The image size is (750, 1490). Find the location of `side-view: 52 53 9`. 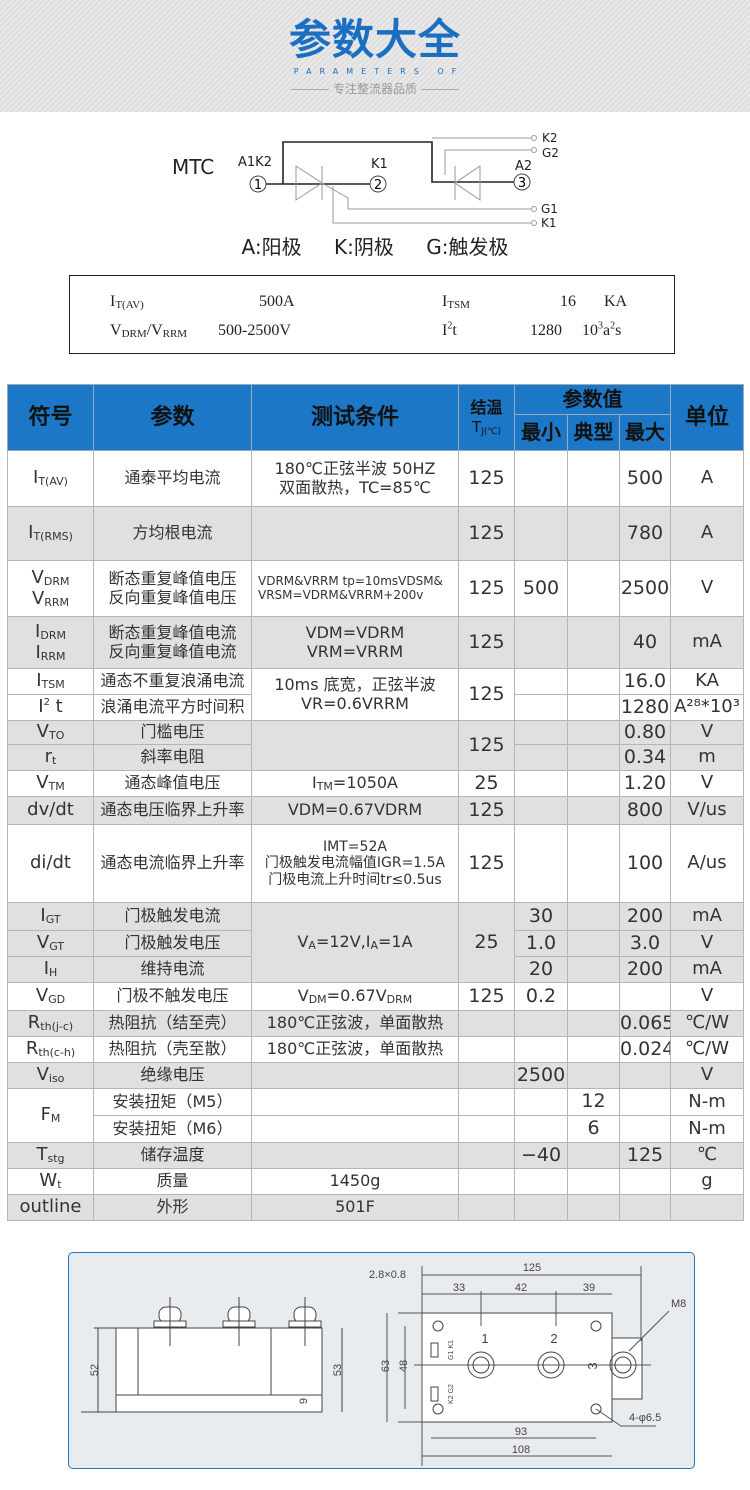

side-view: 52 53 9 is located at coordinates (212, 1355).